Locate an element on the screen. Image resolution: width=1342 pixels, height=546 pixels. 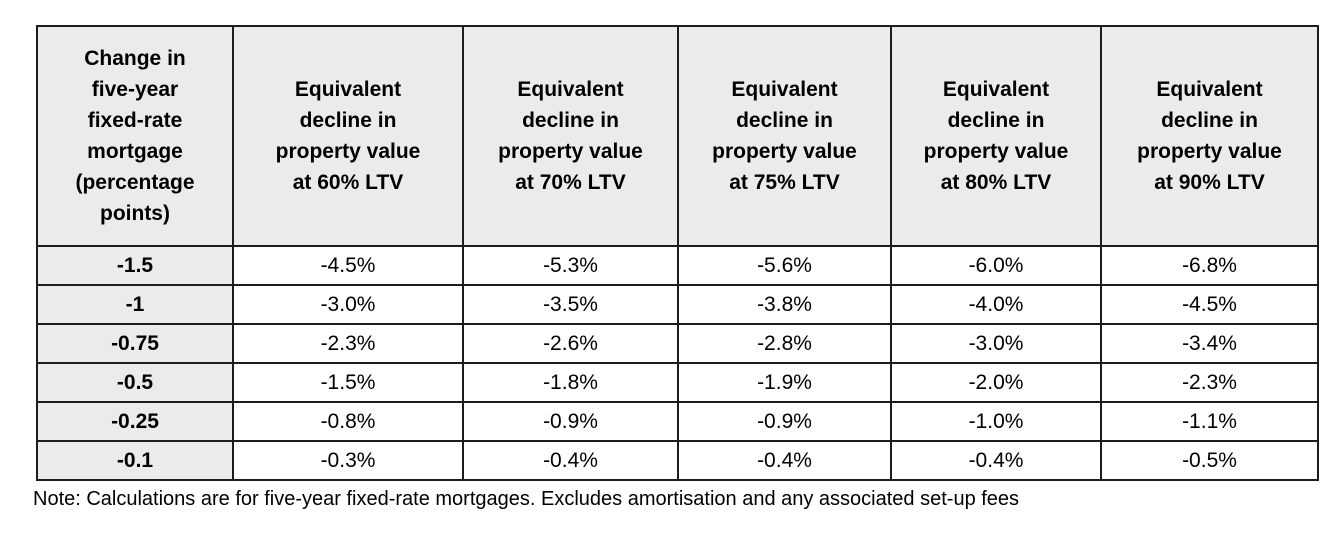
table-cell: -1.8% is located at coordinates (570, 382).